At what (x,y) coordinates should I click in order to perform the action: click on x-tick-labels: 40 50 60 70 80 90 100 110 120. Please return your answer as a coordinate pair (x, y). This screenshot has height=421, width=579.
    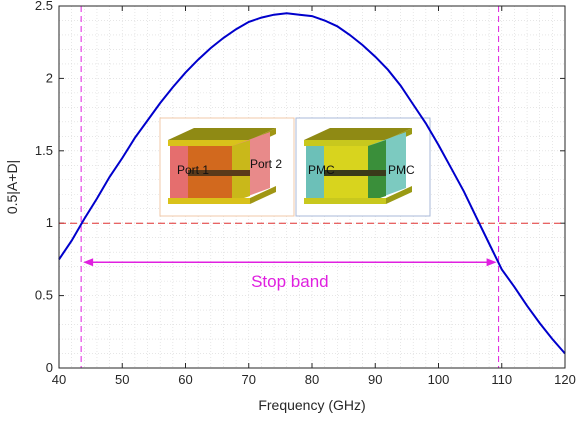
    Looking at the image, I should click on (314, 379).